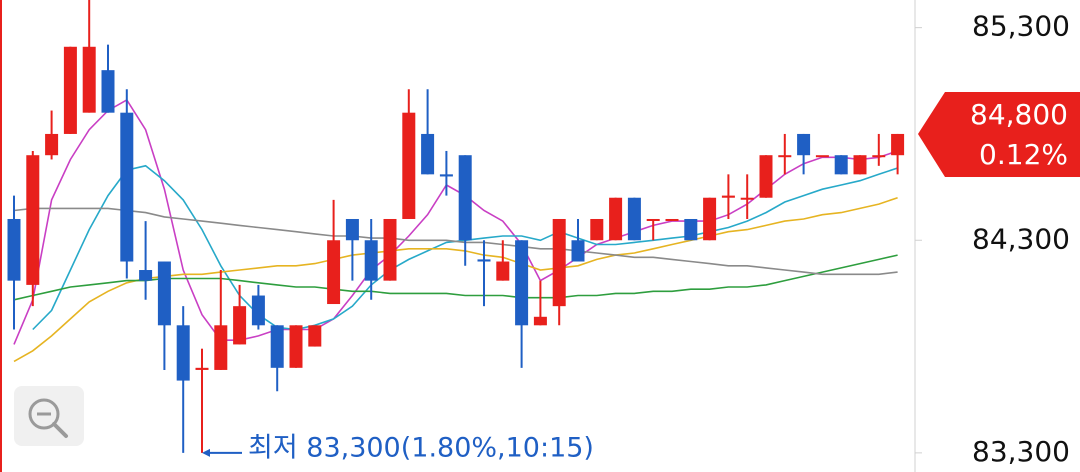 Image resolution: width=1080 pixels, height=472 pixels. Describe the element at coordinates (1019, 114) in the screenshot. I see `price-tag-value: 84,800` at that location.